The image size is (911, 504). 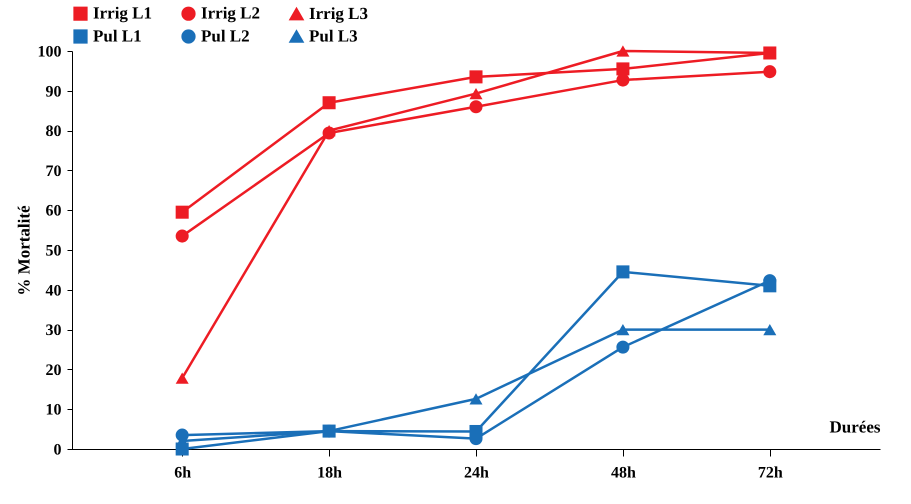 I want to click on x-tick-label: 24h, so click(x=477, y=473).